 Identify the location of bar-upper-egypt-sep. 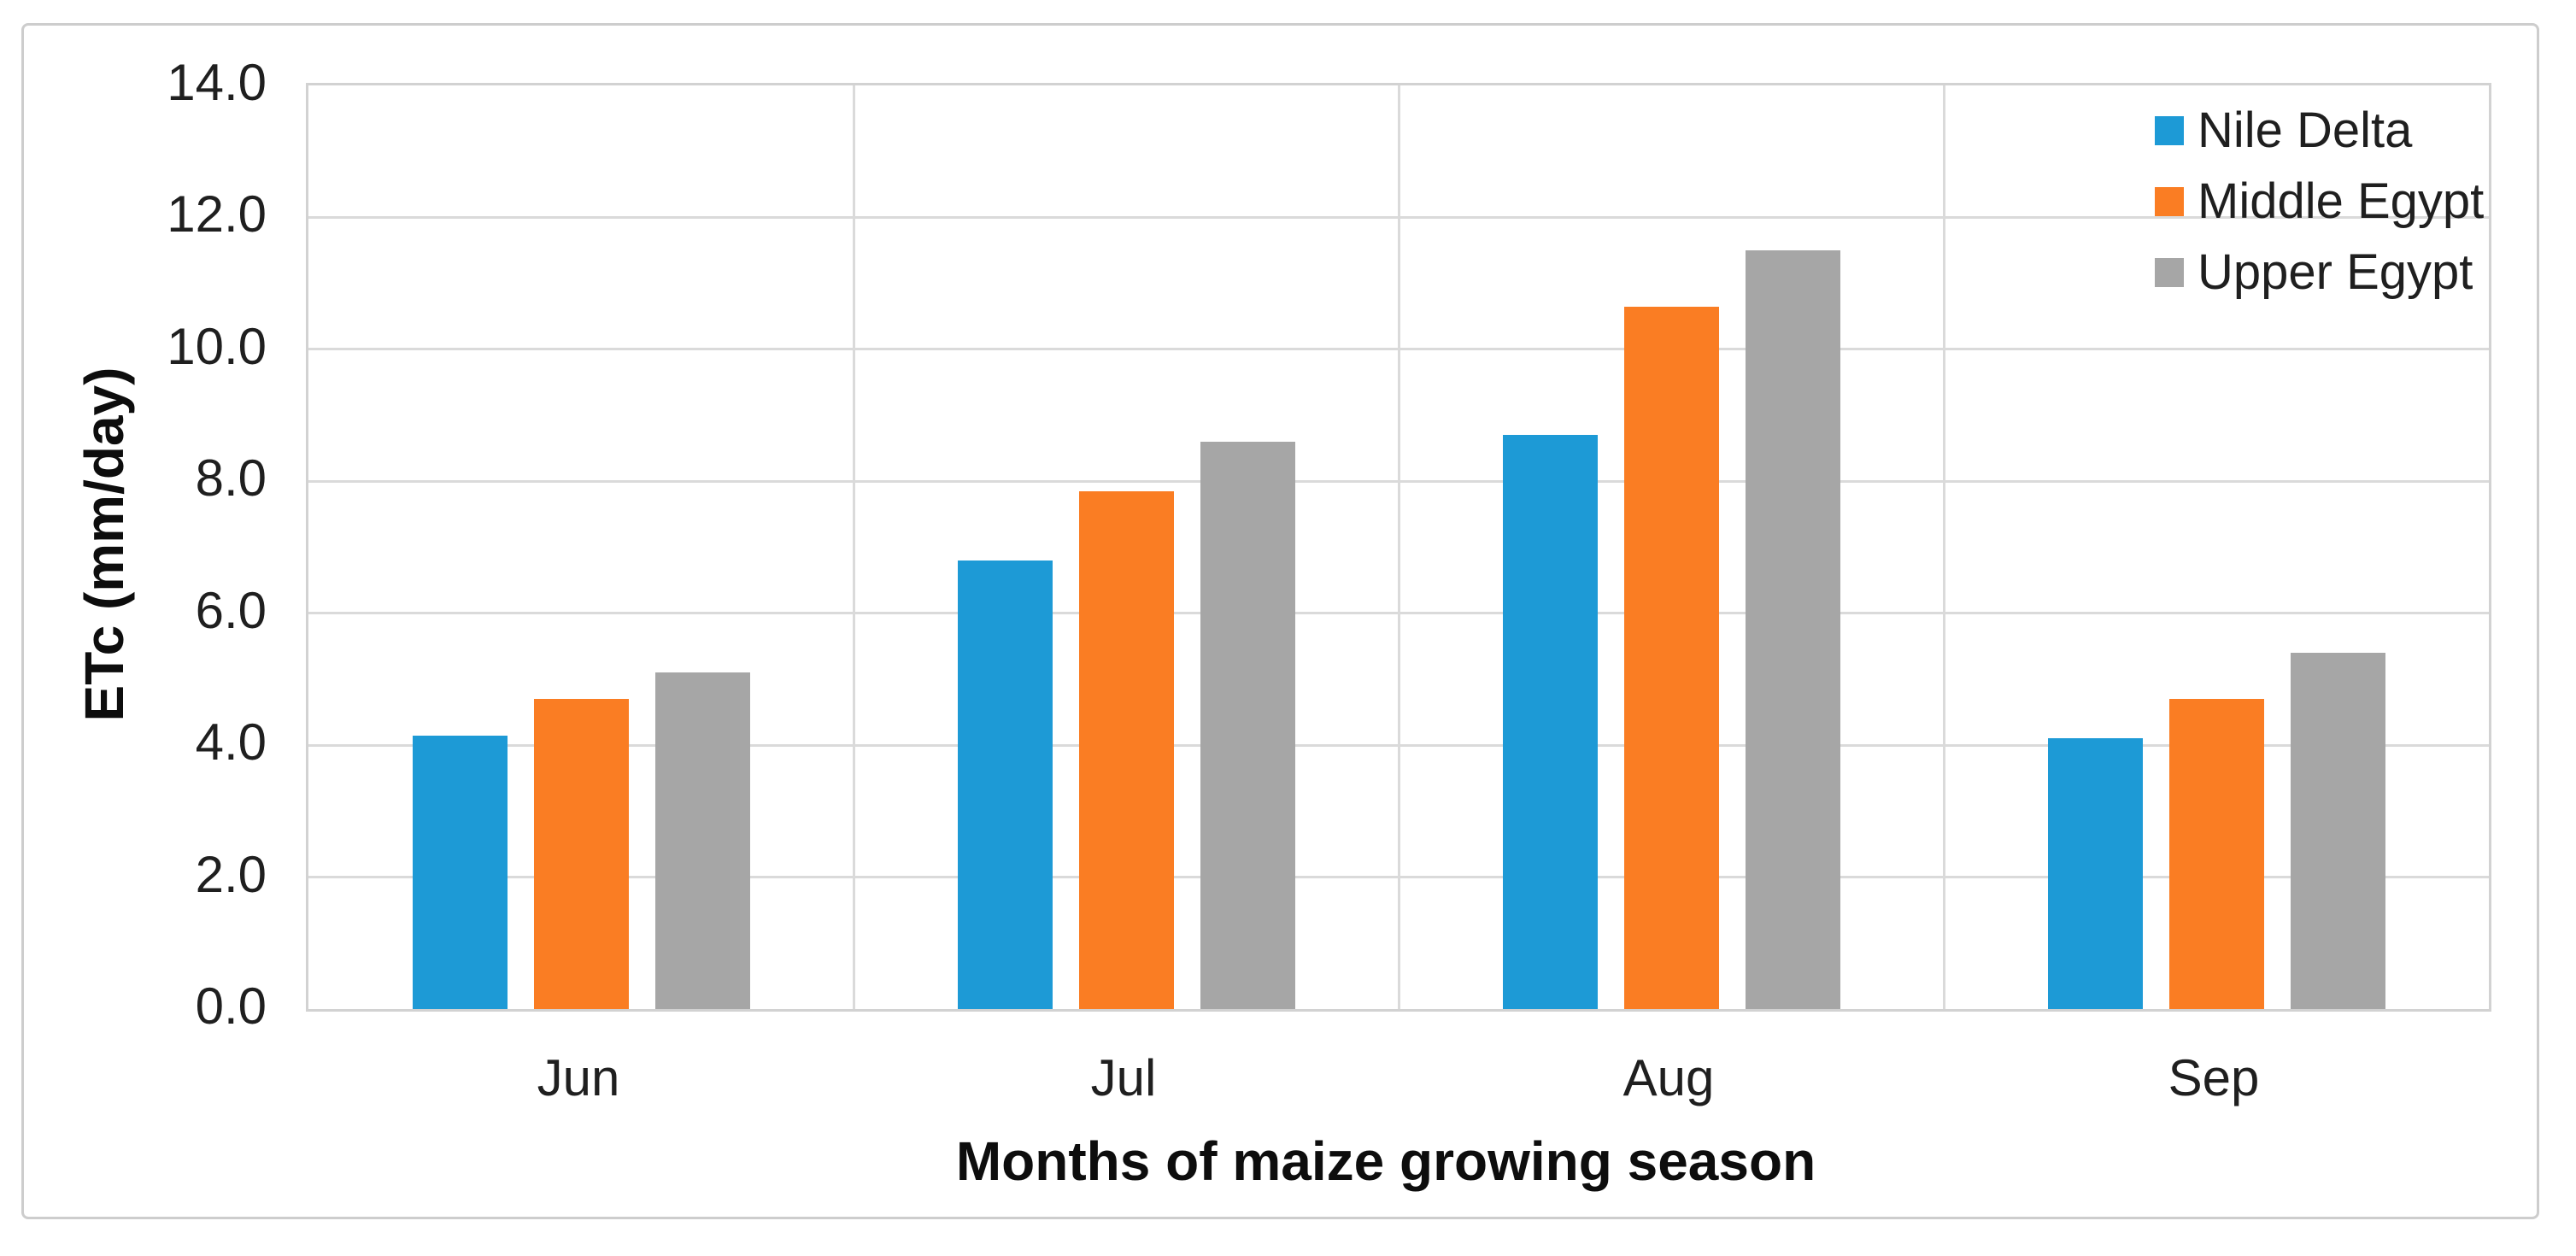
(2338, 831).